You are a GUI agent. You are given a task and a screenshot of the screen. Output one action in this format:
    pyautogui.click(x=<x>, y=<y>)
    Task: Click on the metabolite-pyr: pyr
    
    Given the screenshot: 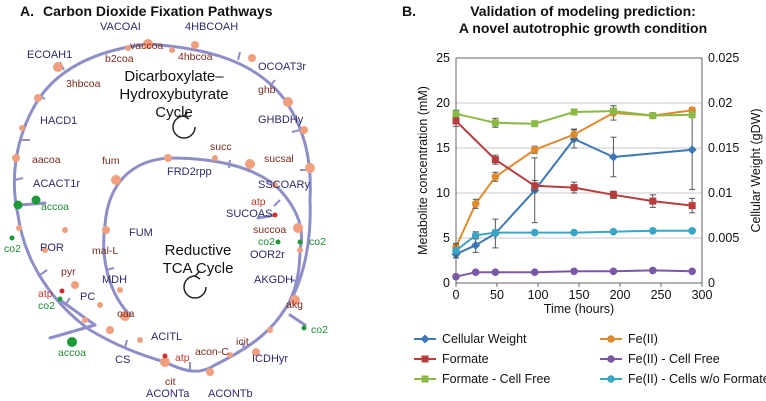 What is the action you would take?
    pyautogui.click(x=68, y=272)
    